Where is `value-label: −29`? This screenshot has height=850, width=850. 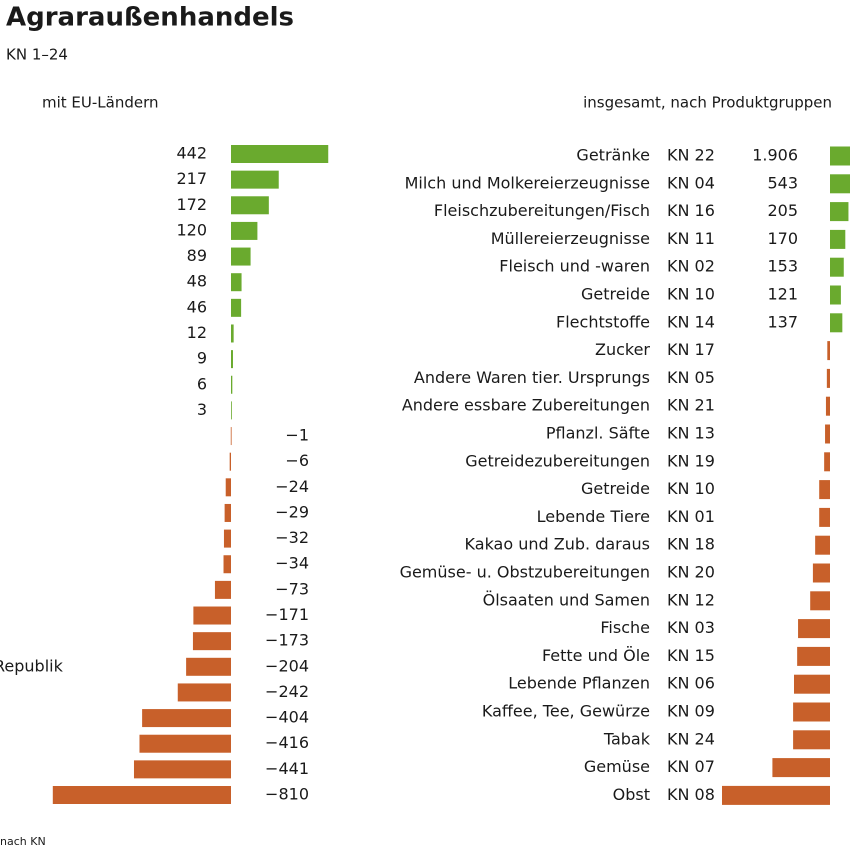 value-label: −29 is located at coordinates (292, 511).